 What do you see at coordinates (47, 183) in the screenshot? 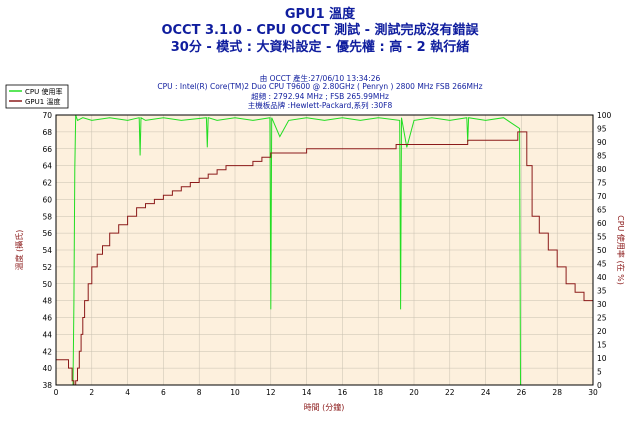
I see `y-left-tick-label: 62` at bounding box center [47, 183].